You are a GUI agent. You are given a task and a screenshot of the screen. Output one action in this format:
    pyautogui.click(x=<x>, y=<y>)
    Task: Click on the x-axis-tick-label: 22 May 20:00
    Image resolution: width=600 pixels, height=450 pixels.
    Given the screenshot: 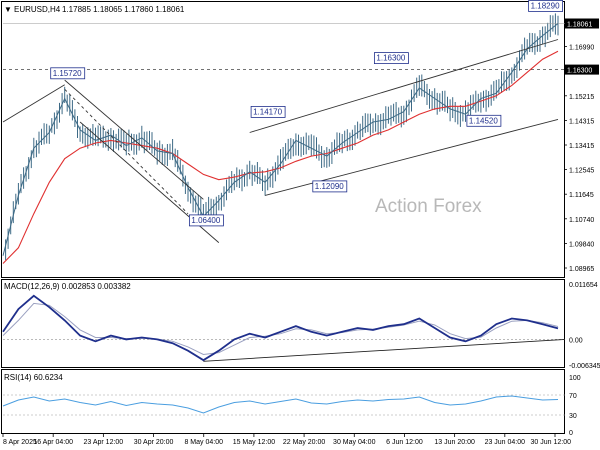 What is the action you would take?
    pyautogui.click(x=304, y=442)
    